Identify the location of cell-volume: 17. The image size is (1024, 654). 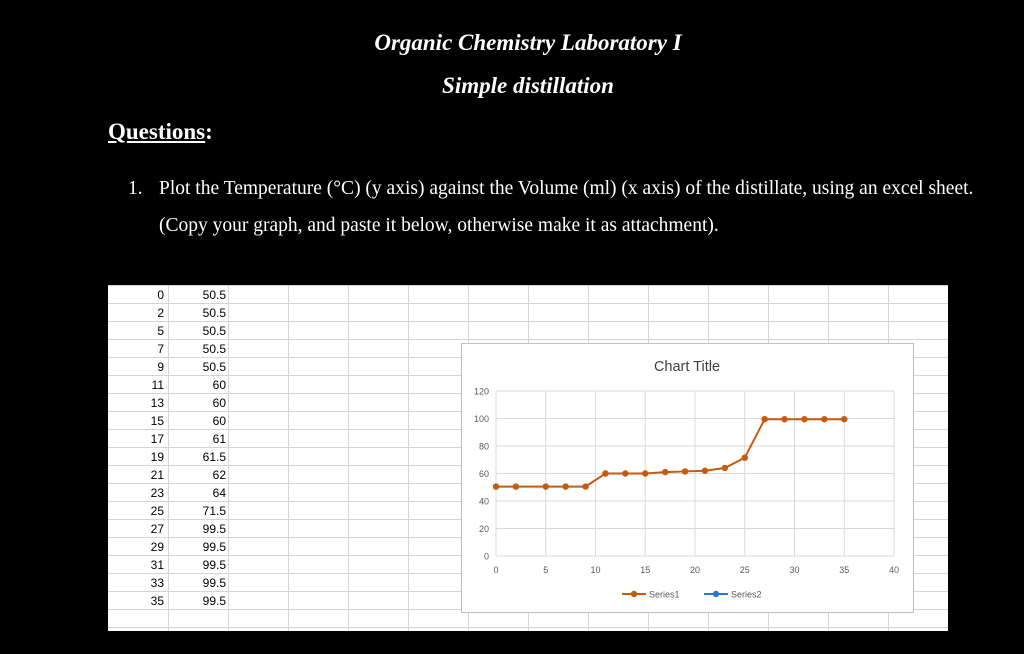
(157, 439).